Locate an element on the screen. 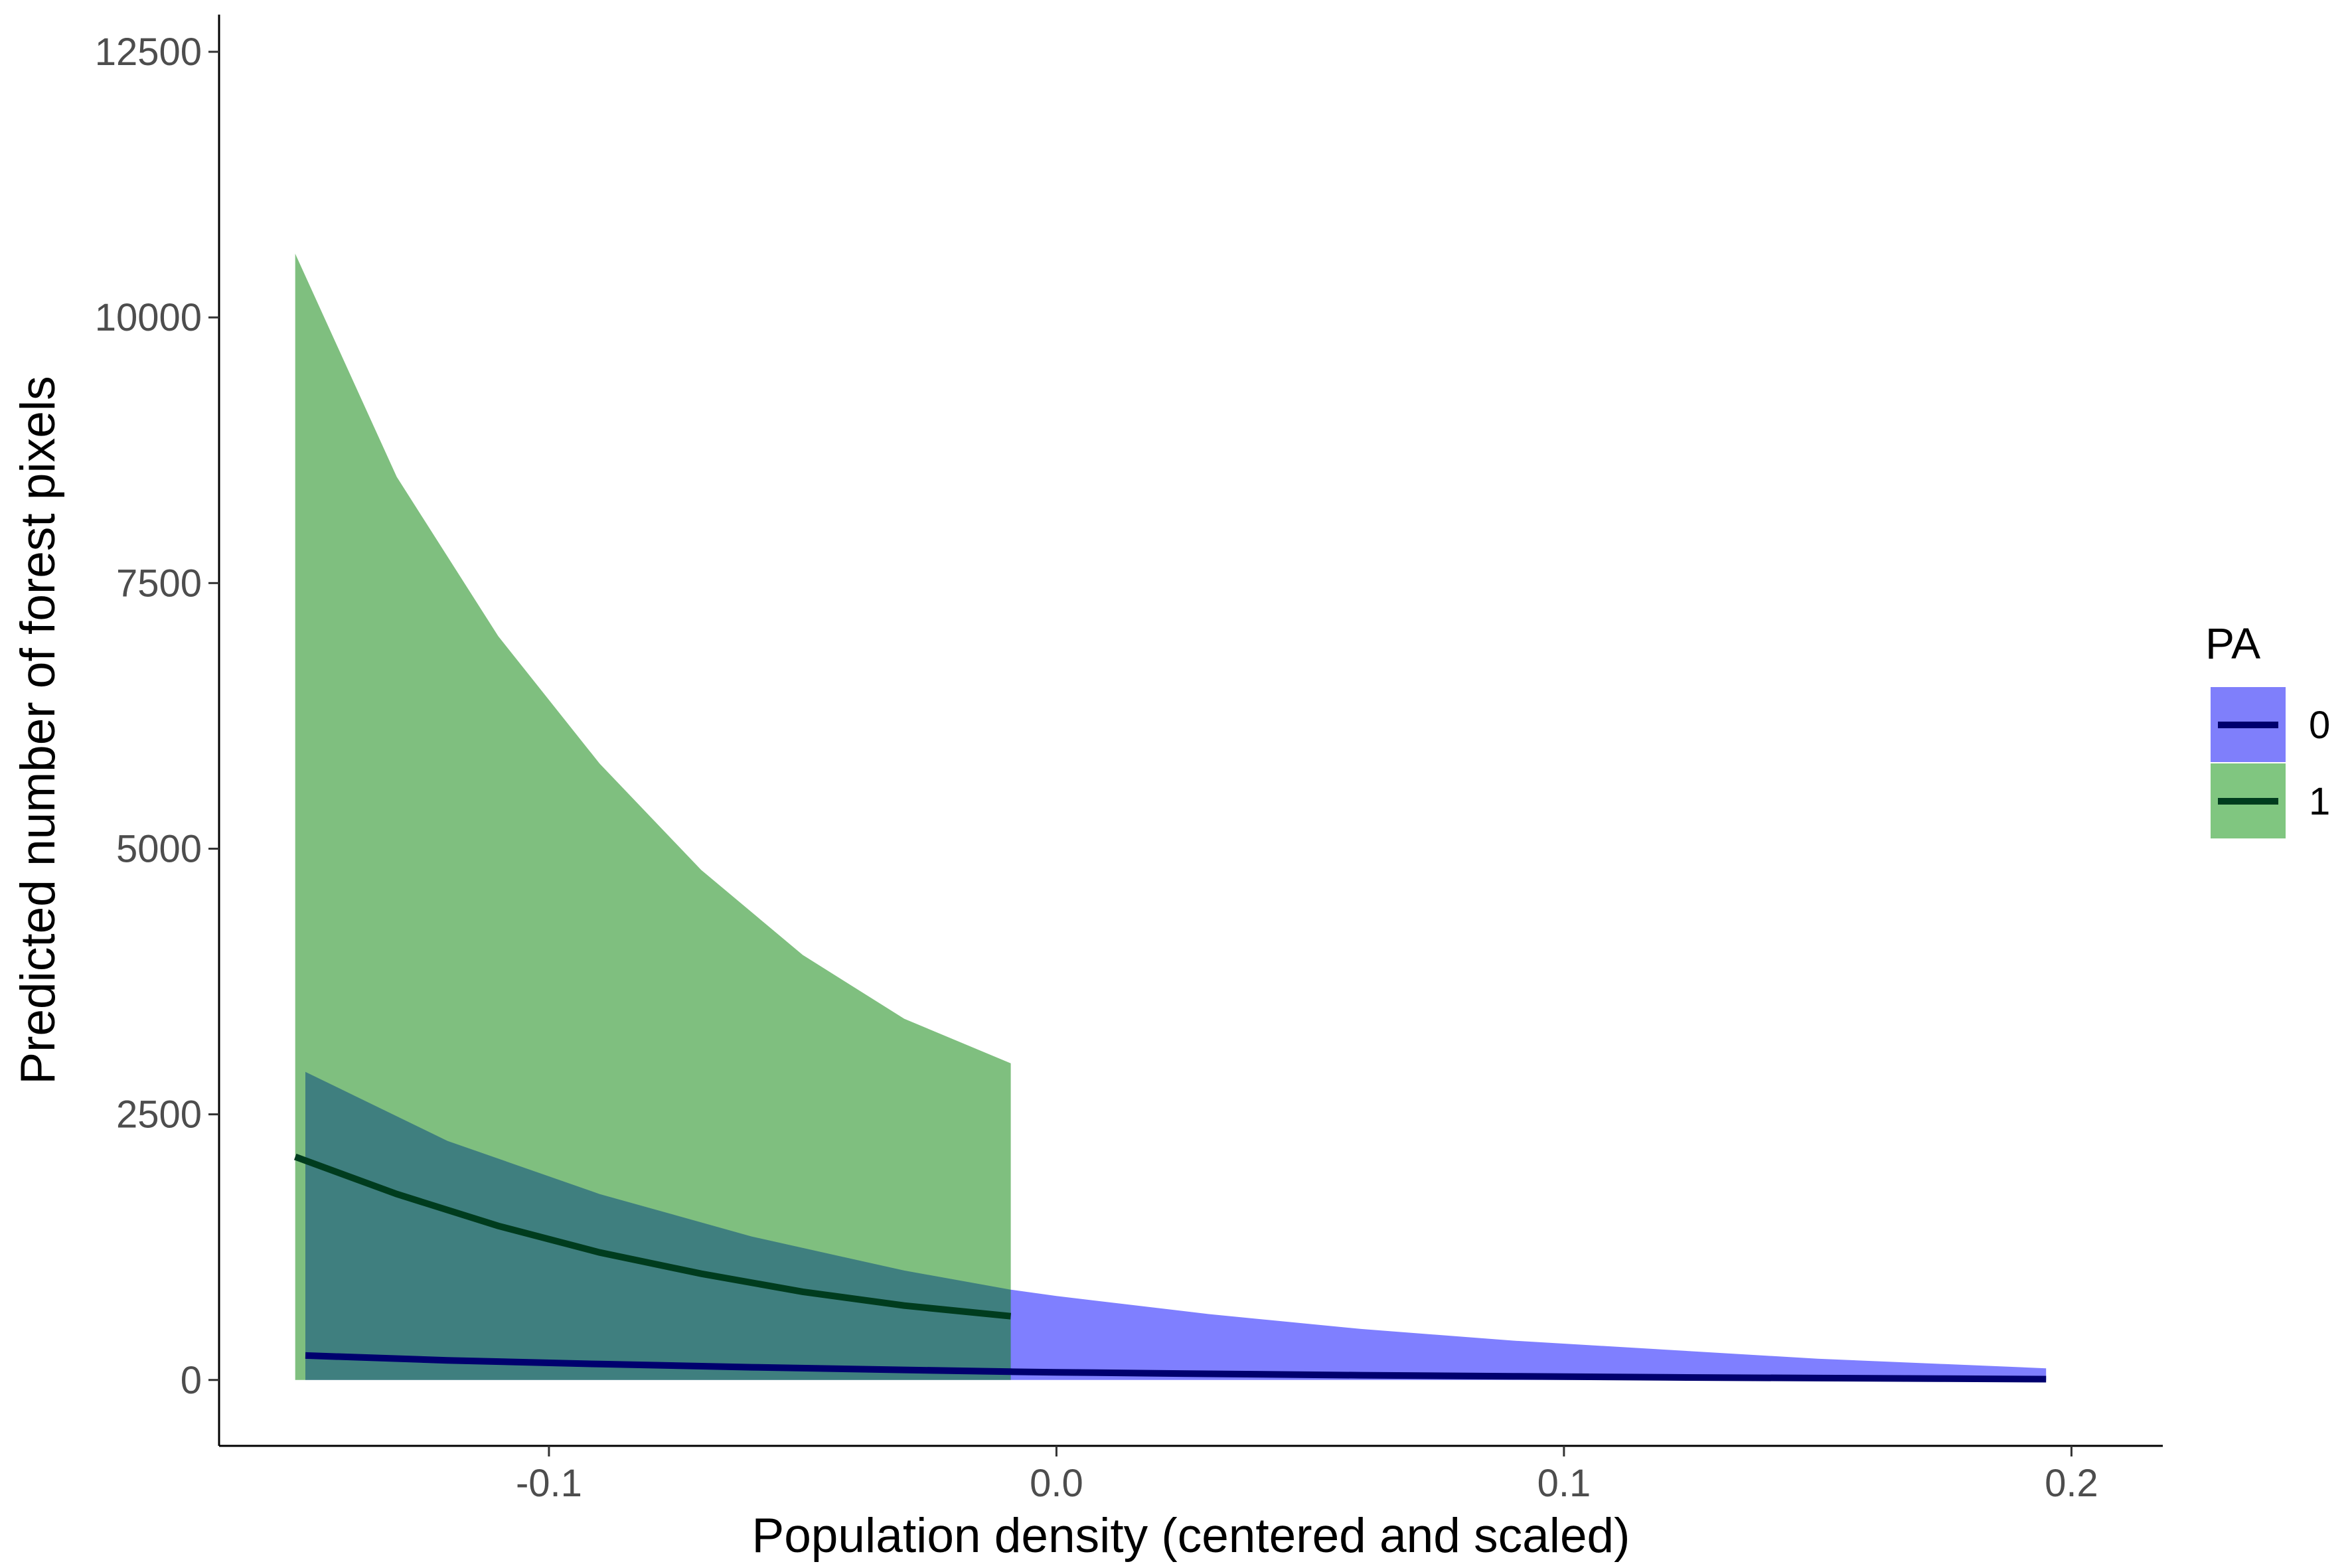 This screenshot has height=1568, width=2352. y-tick-label: 7500 is located at coordinates (159, 583).